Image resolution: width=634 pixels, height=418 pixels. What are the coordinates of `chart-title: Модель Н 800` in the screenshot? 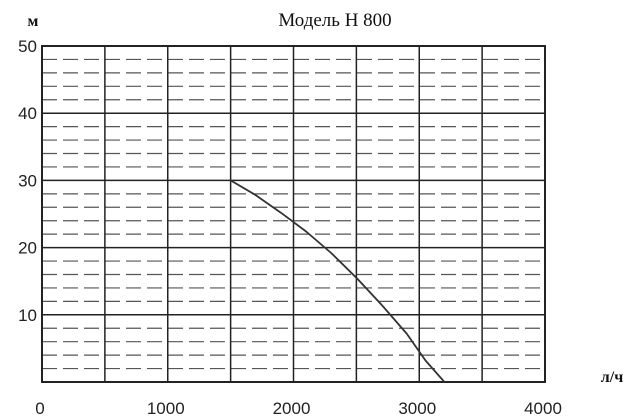 It's located at (334, 20).